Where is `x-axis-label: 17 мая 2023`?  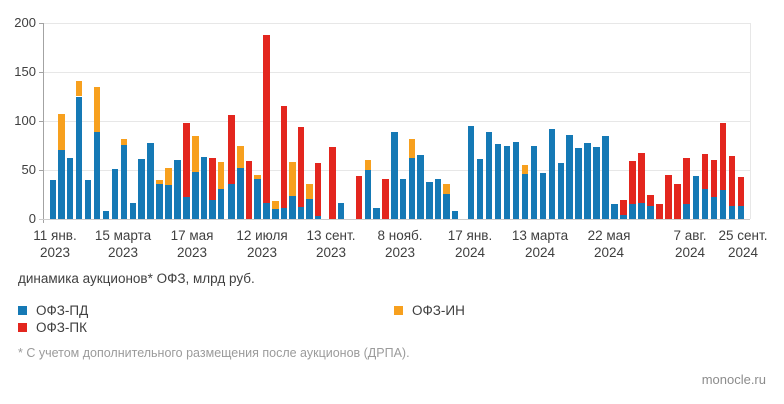 x-axis-label: 17 мая 2023 is located at coordinates (192, 244).